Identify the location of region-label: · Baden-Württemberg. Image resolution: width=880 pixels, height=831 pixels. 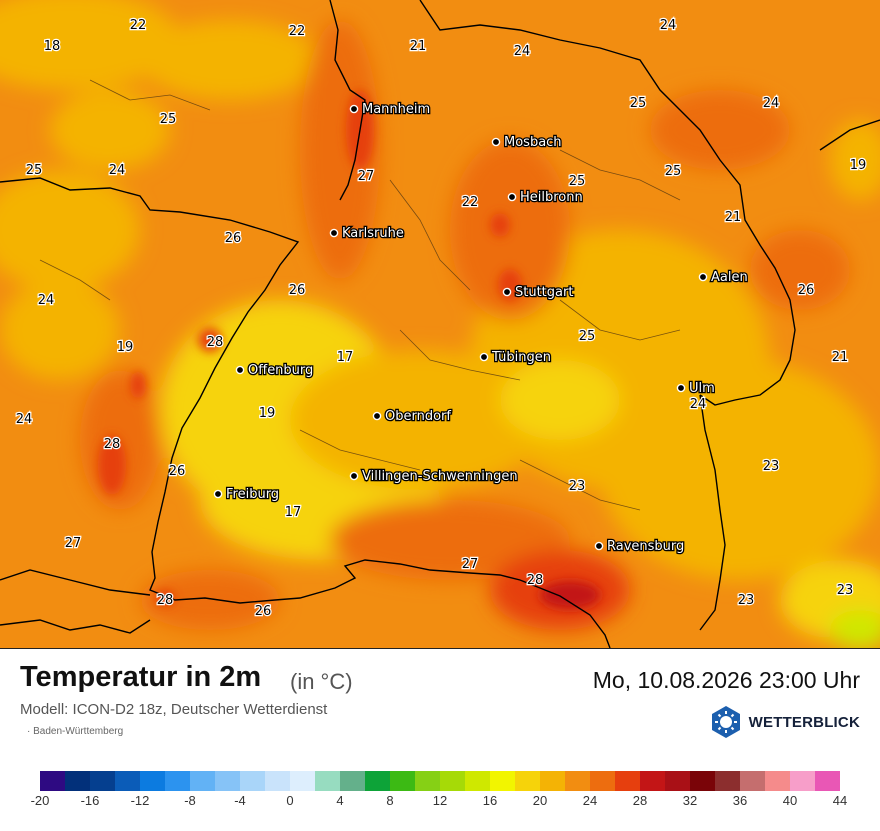
(75, 731).